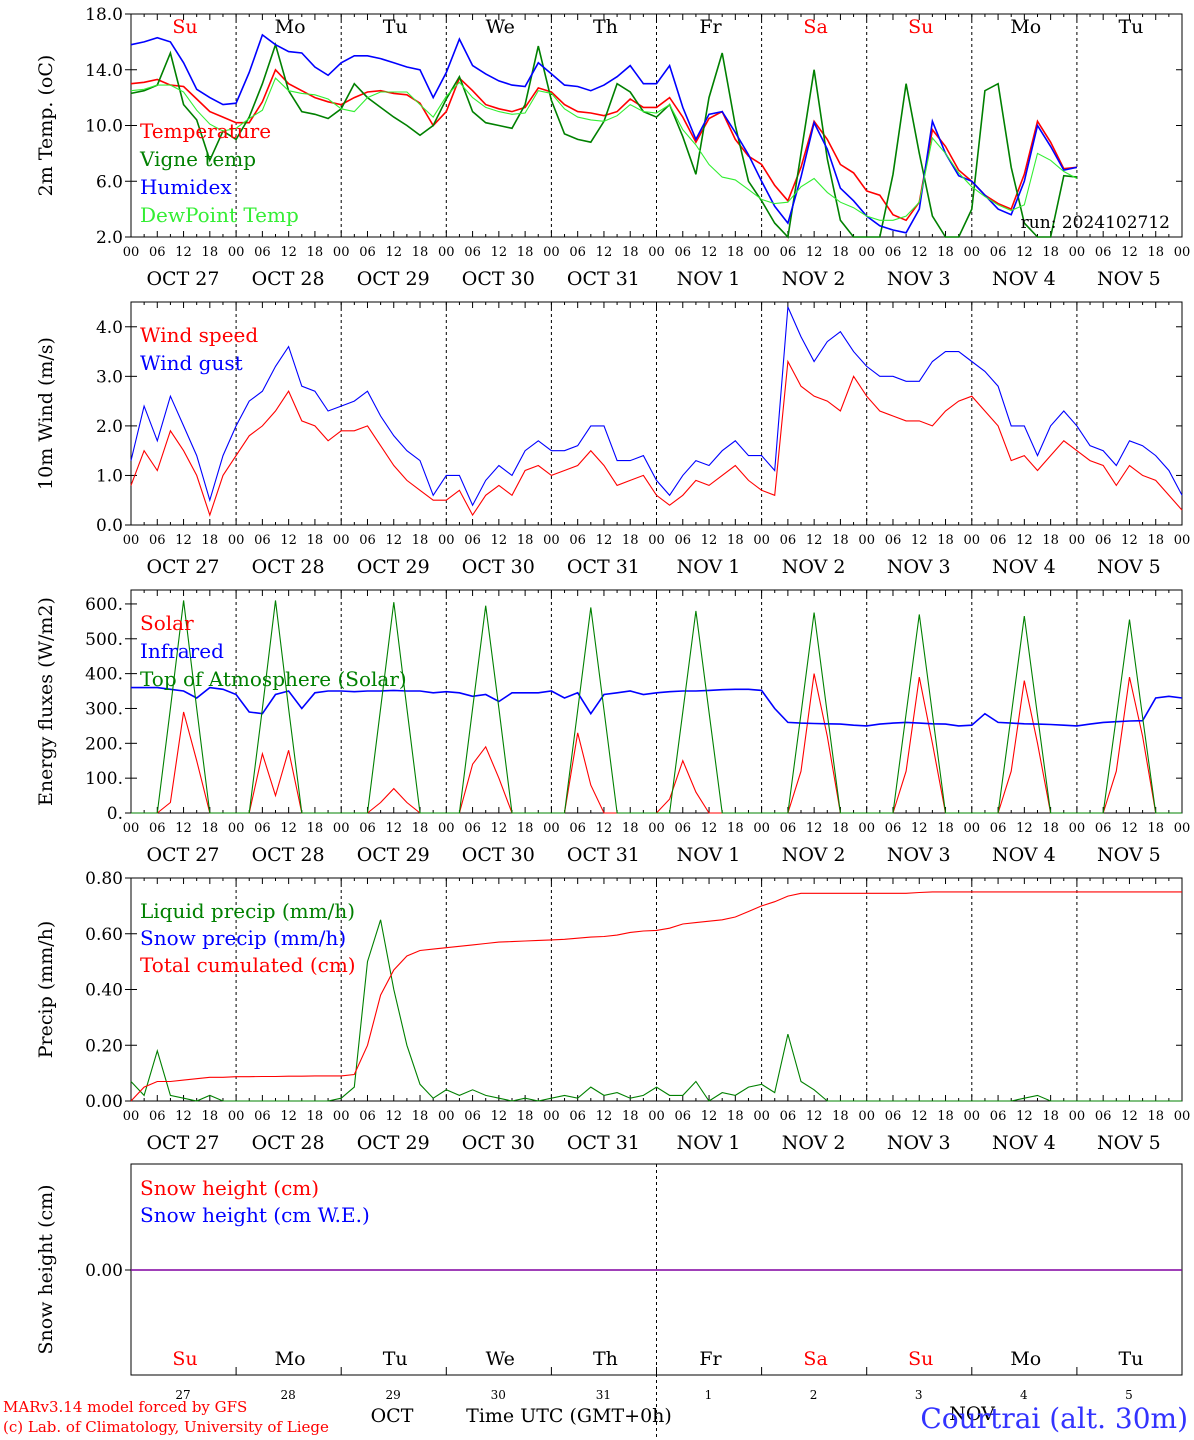 Image resolution: width=1194 pixels, height=1440 pixels. What do you see at coordinates (500, 27) in the screenshot?
I see `weekday-label: We` at bounding box center [500, 27].